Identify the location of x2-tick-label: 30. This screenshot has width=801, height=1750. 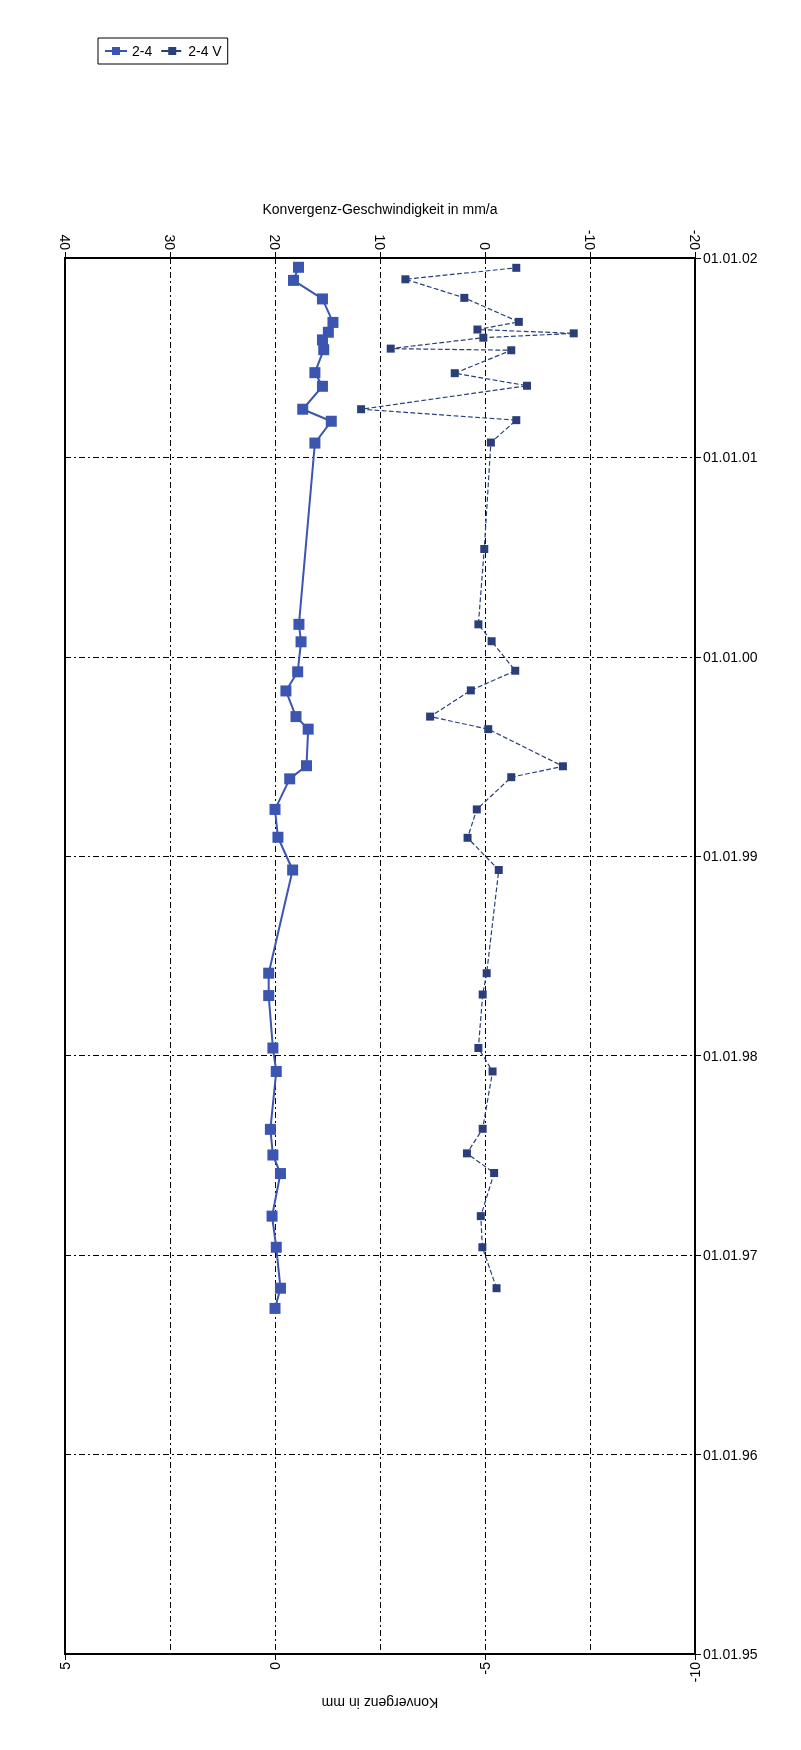
(170, 242).